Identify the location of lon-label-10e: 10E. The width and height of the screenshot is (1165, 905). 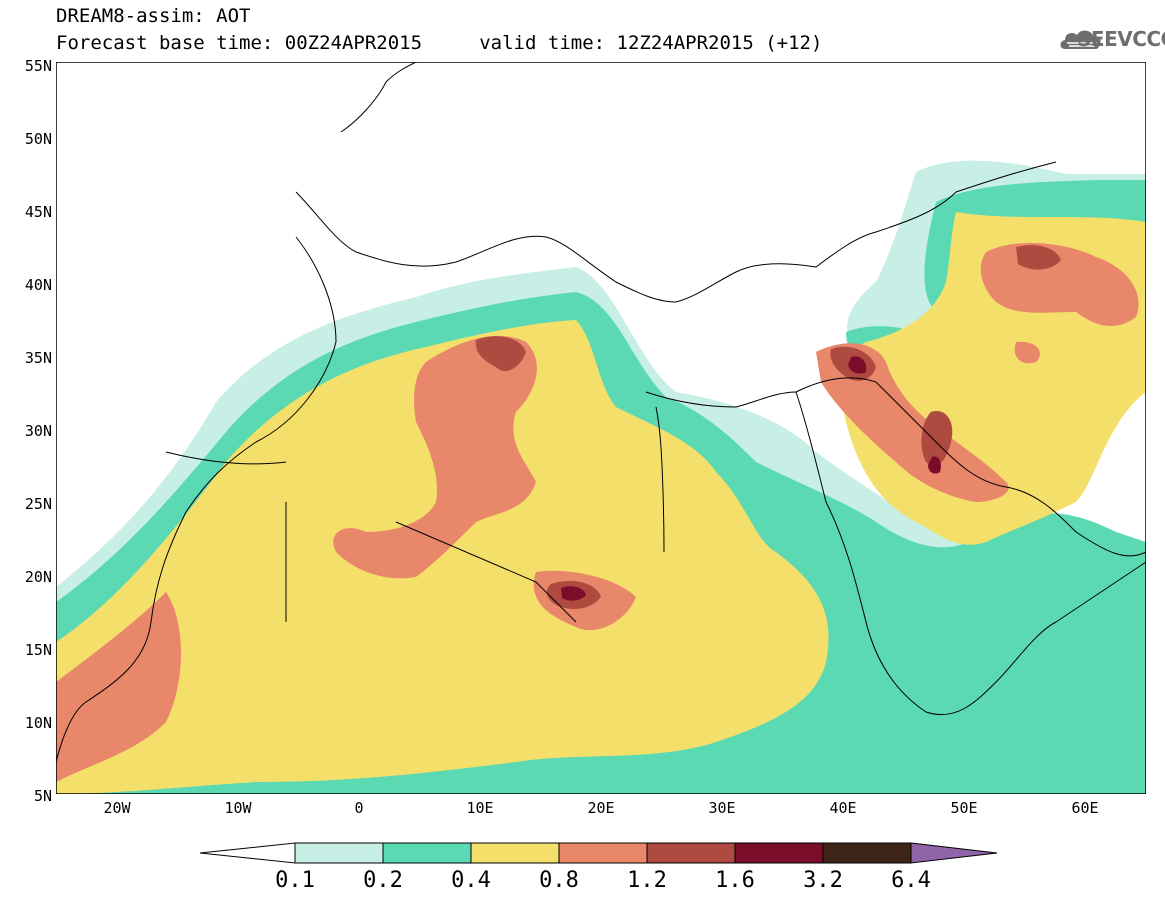
(480, 808).